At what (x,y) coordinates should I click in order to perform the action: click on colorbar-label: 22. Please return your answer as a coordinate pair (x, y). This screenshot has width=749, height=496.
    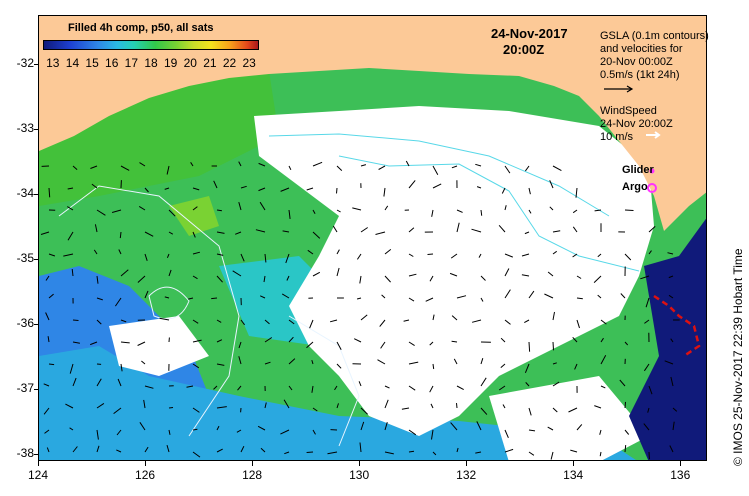
    Looking at the image, I should click on (229, 63).